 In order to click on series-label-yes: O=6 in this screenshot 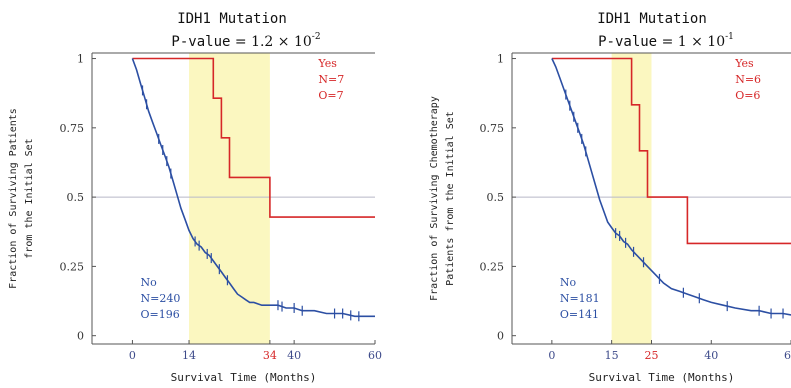, I will do `click(747, 95)`.